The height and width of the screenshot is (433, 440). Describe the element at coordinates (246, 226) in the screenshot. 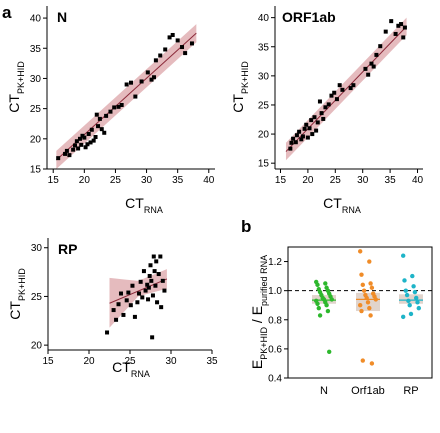

I see `panel-label-b: b` at that location.